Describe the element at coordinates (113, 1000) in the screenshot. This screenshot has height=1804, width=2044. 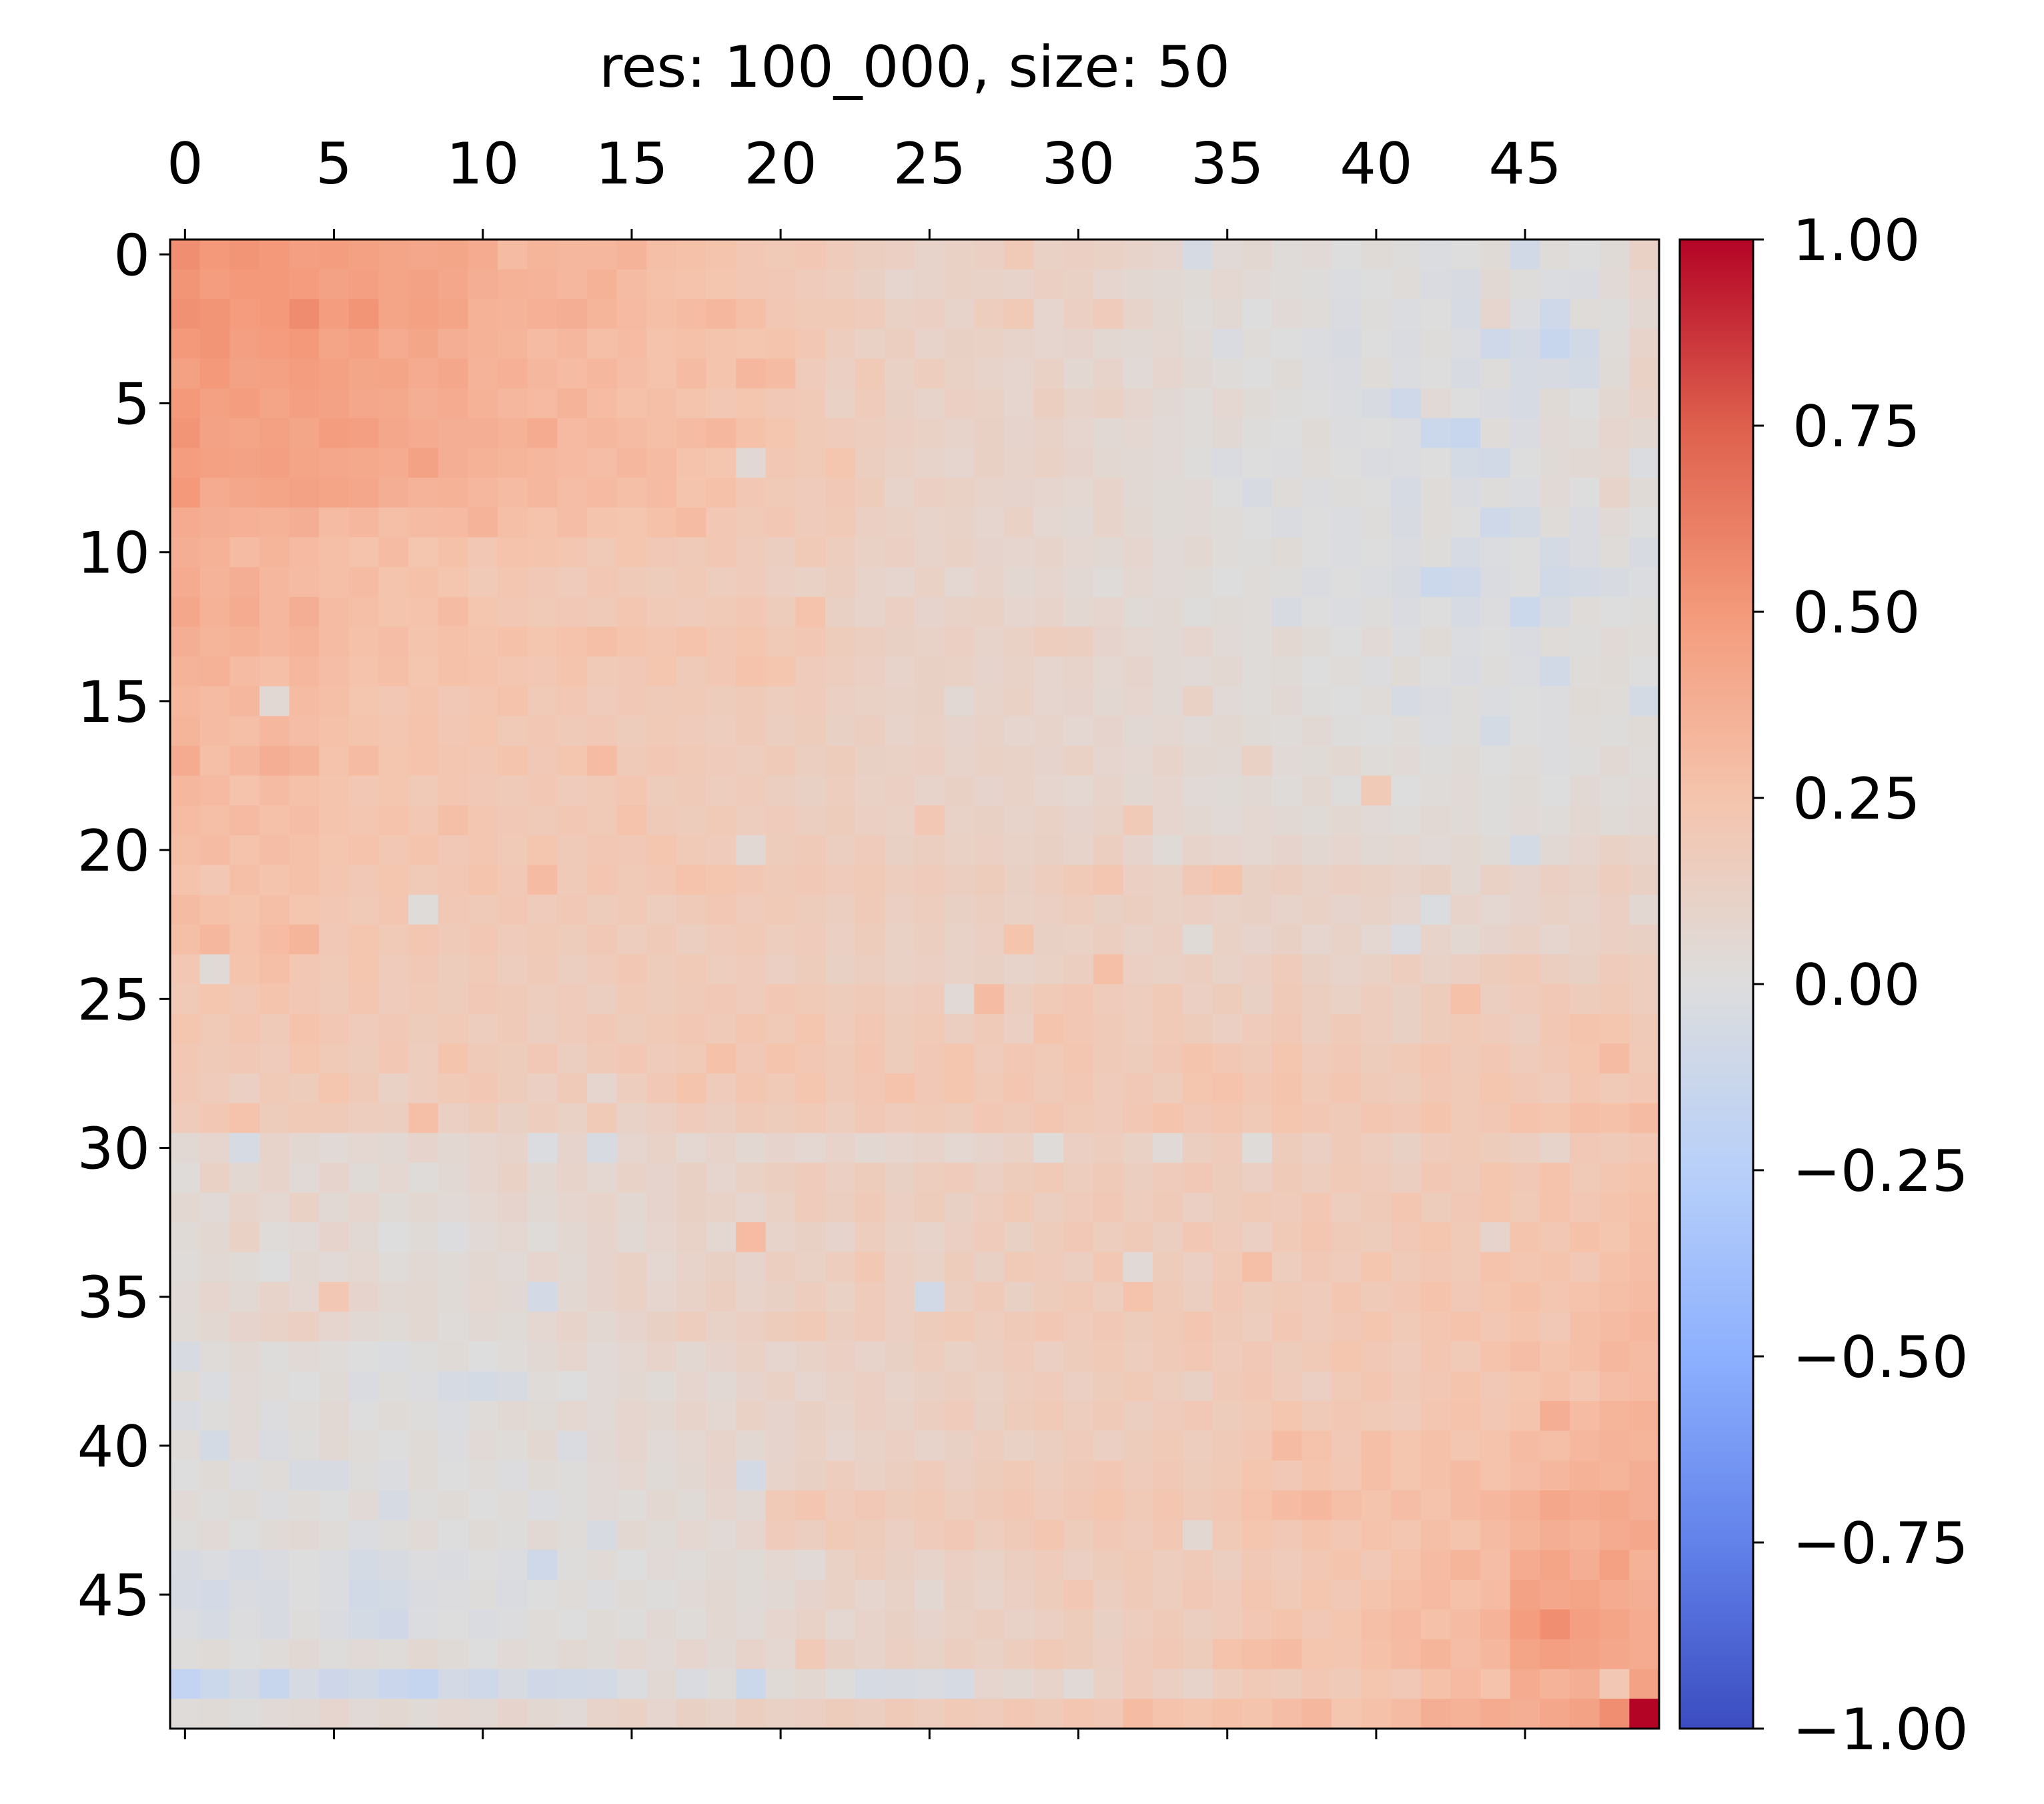
I see `y-tick-label: 25` at that location.